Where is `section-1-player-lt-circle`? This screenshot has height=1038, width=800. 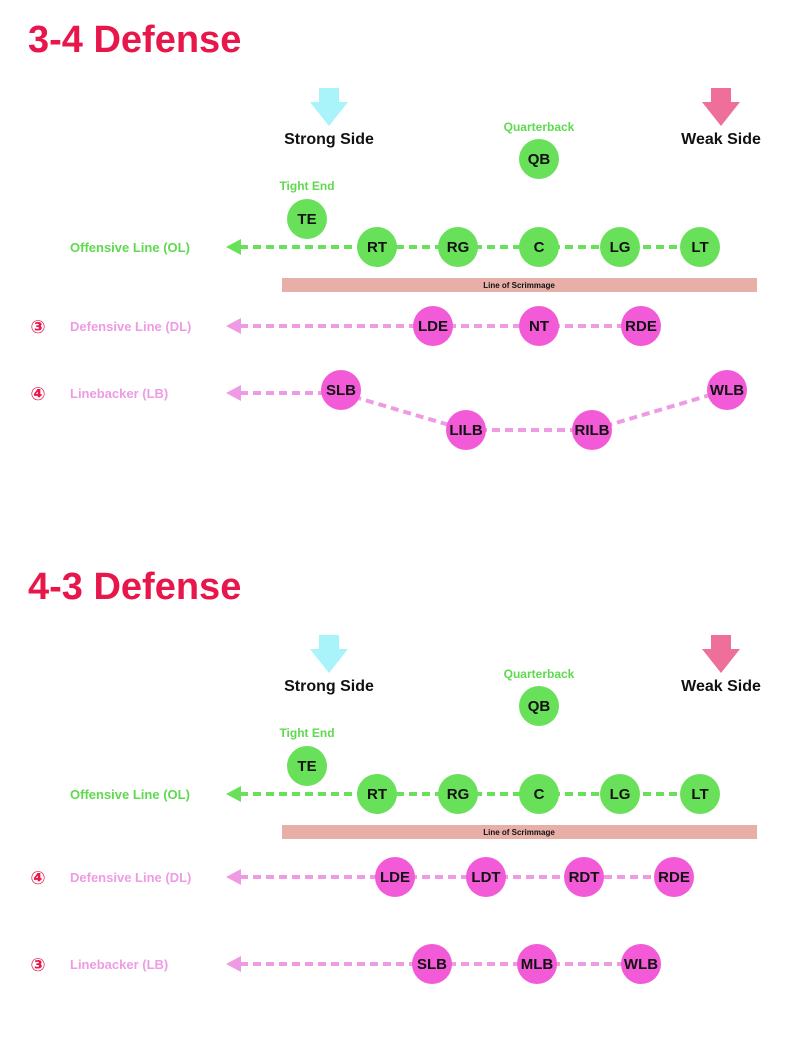 section-1-player-lt-circle is located at coordinates (700, 247).